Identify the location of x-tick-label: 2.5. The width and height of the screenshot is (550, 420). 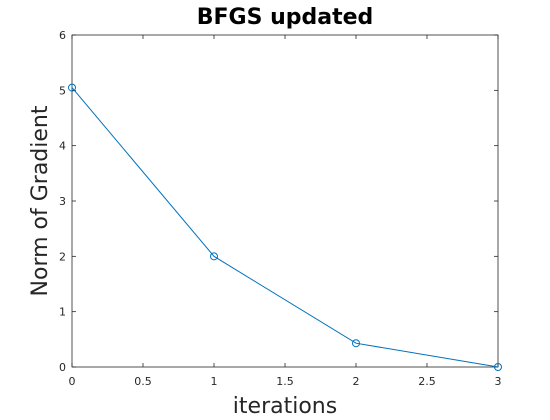
(427, 381).